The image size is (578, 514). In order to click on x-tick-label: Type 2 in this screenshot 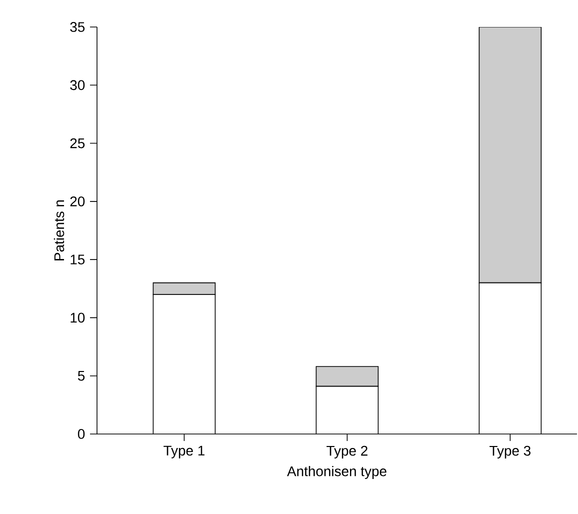, I will do `click(347, 452)`.